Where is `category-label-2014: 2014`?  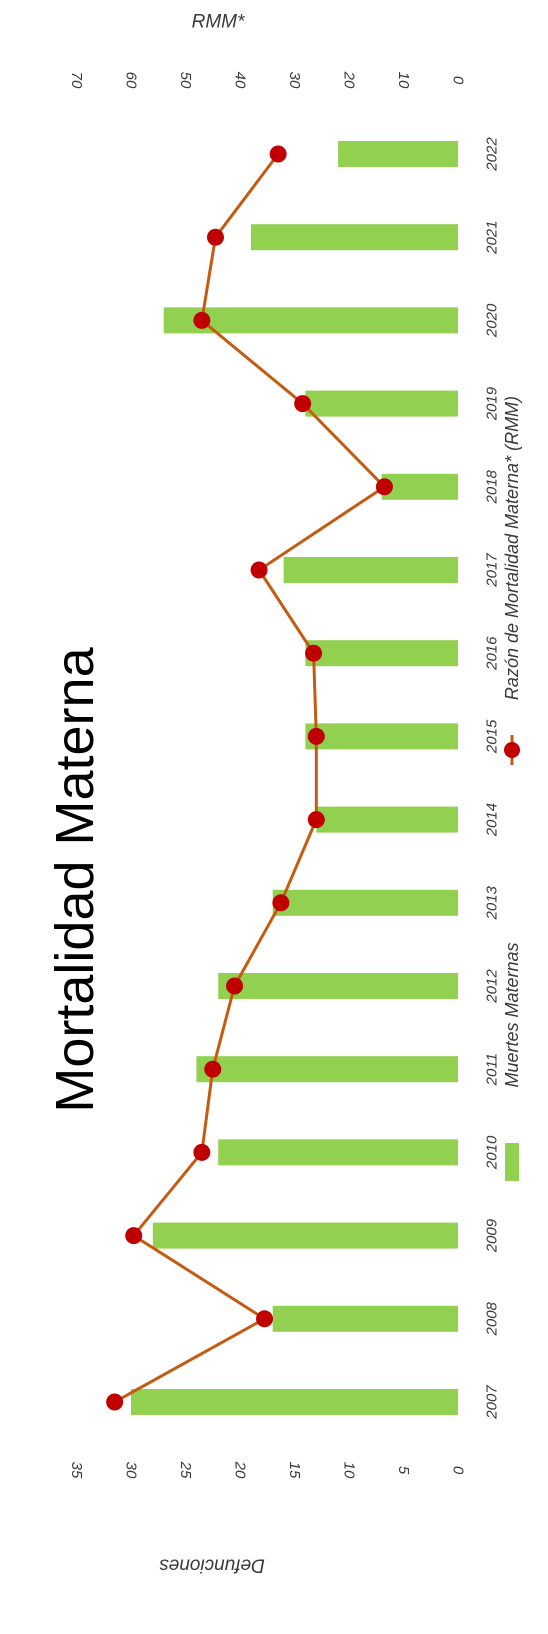
category-label-2014: 2014 is located at coordinates (492, 820).